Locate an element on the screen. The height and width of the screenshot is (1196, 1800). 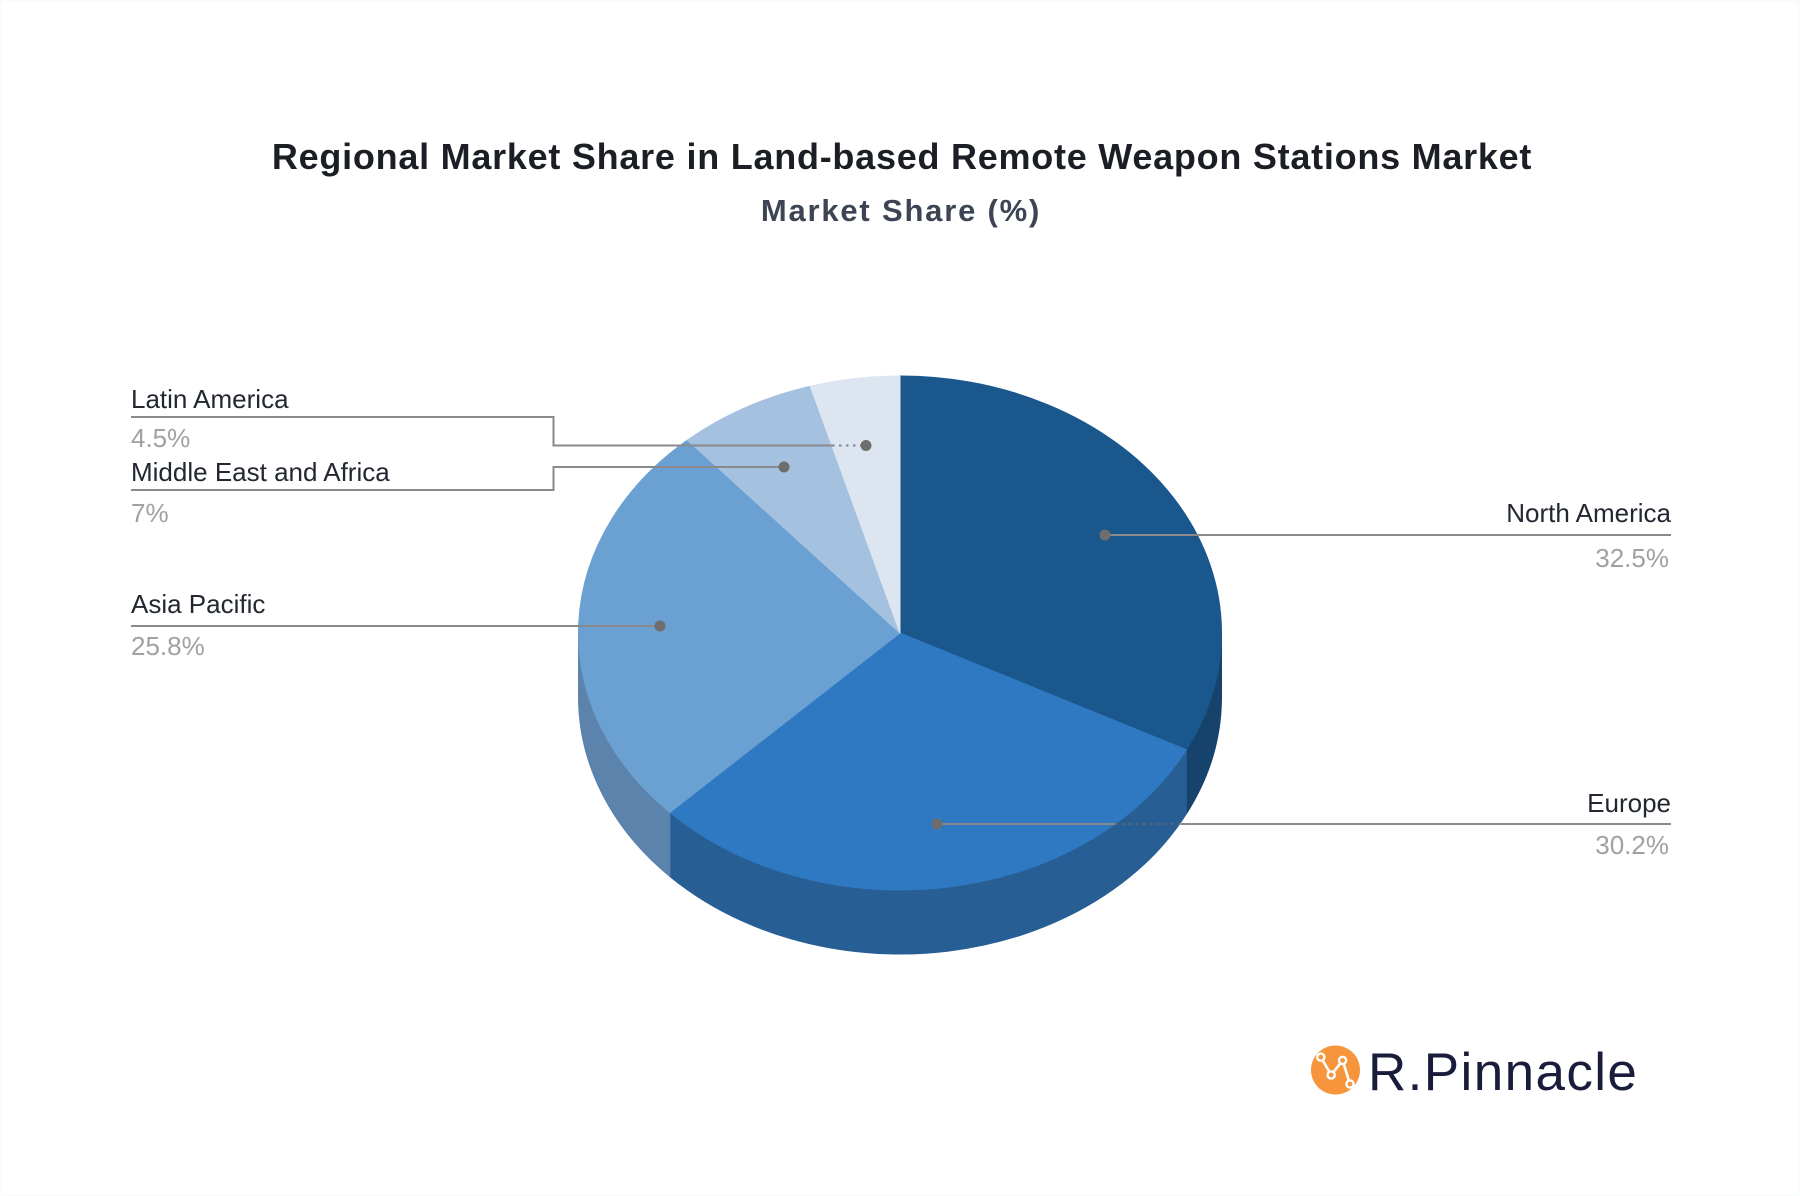
svg-text: Middle East and Africa is located at coordinates (260, 472).